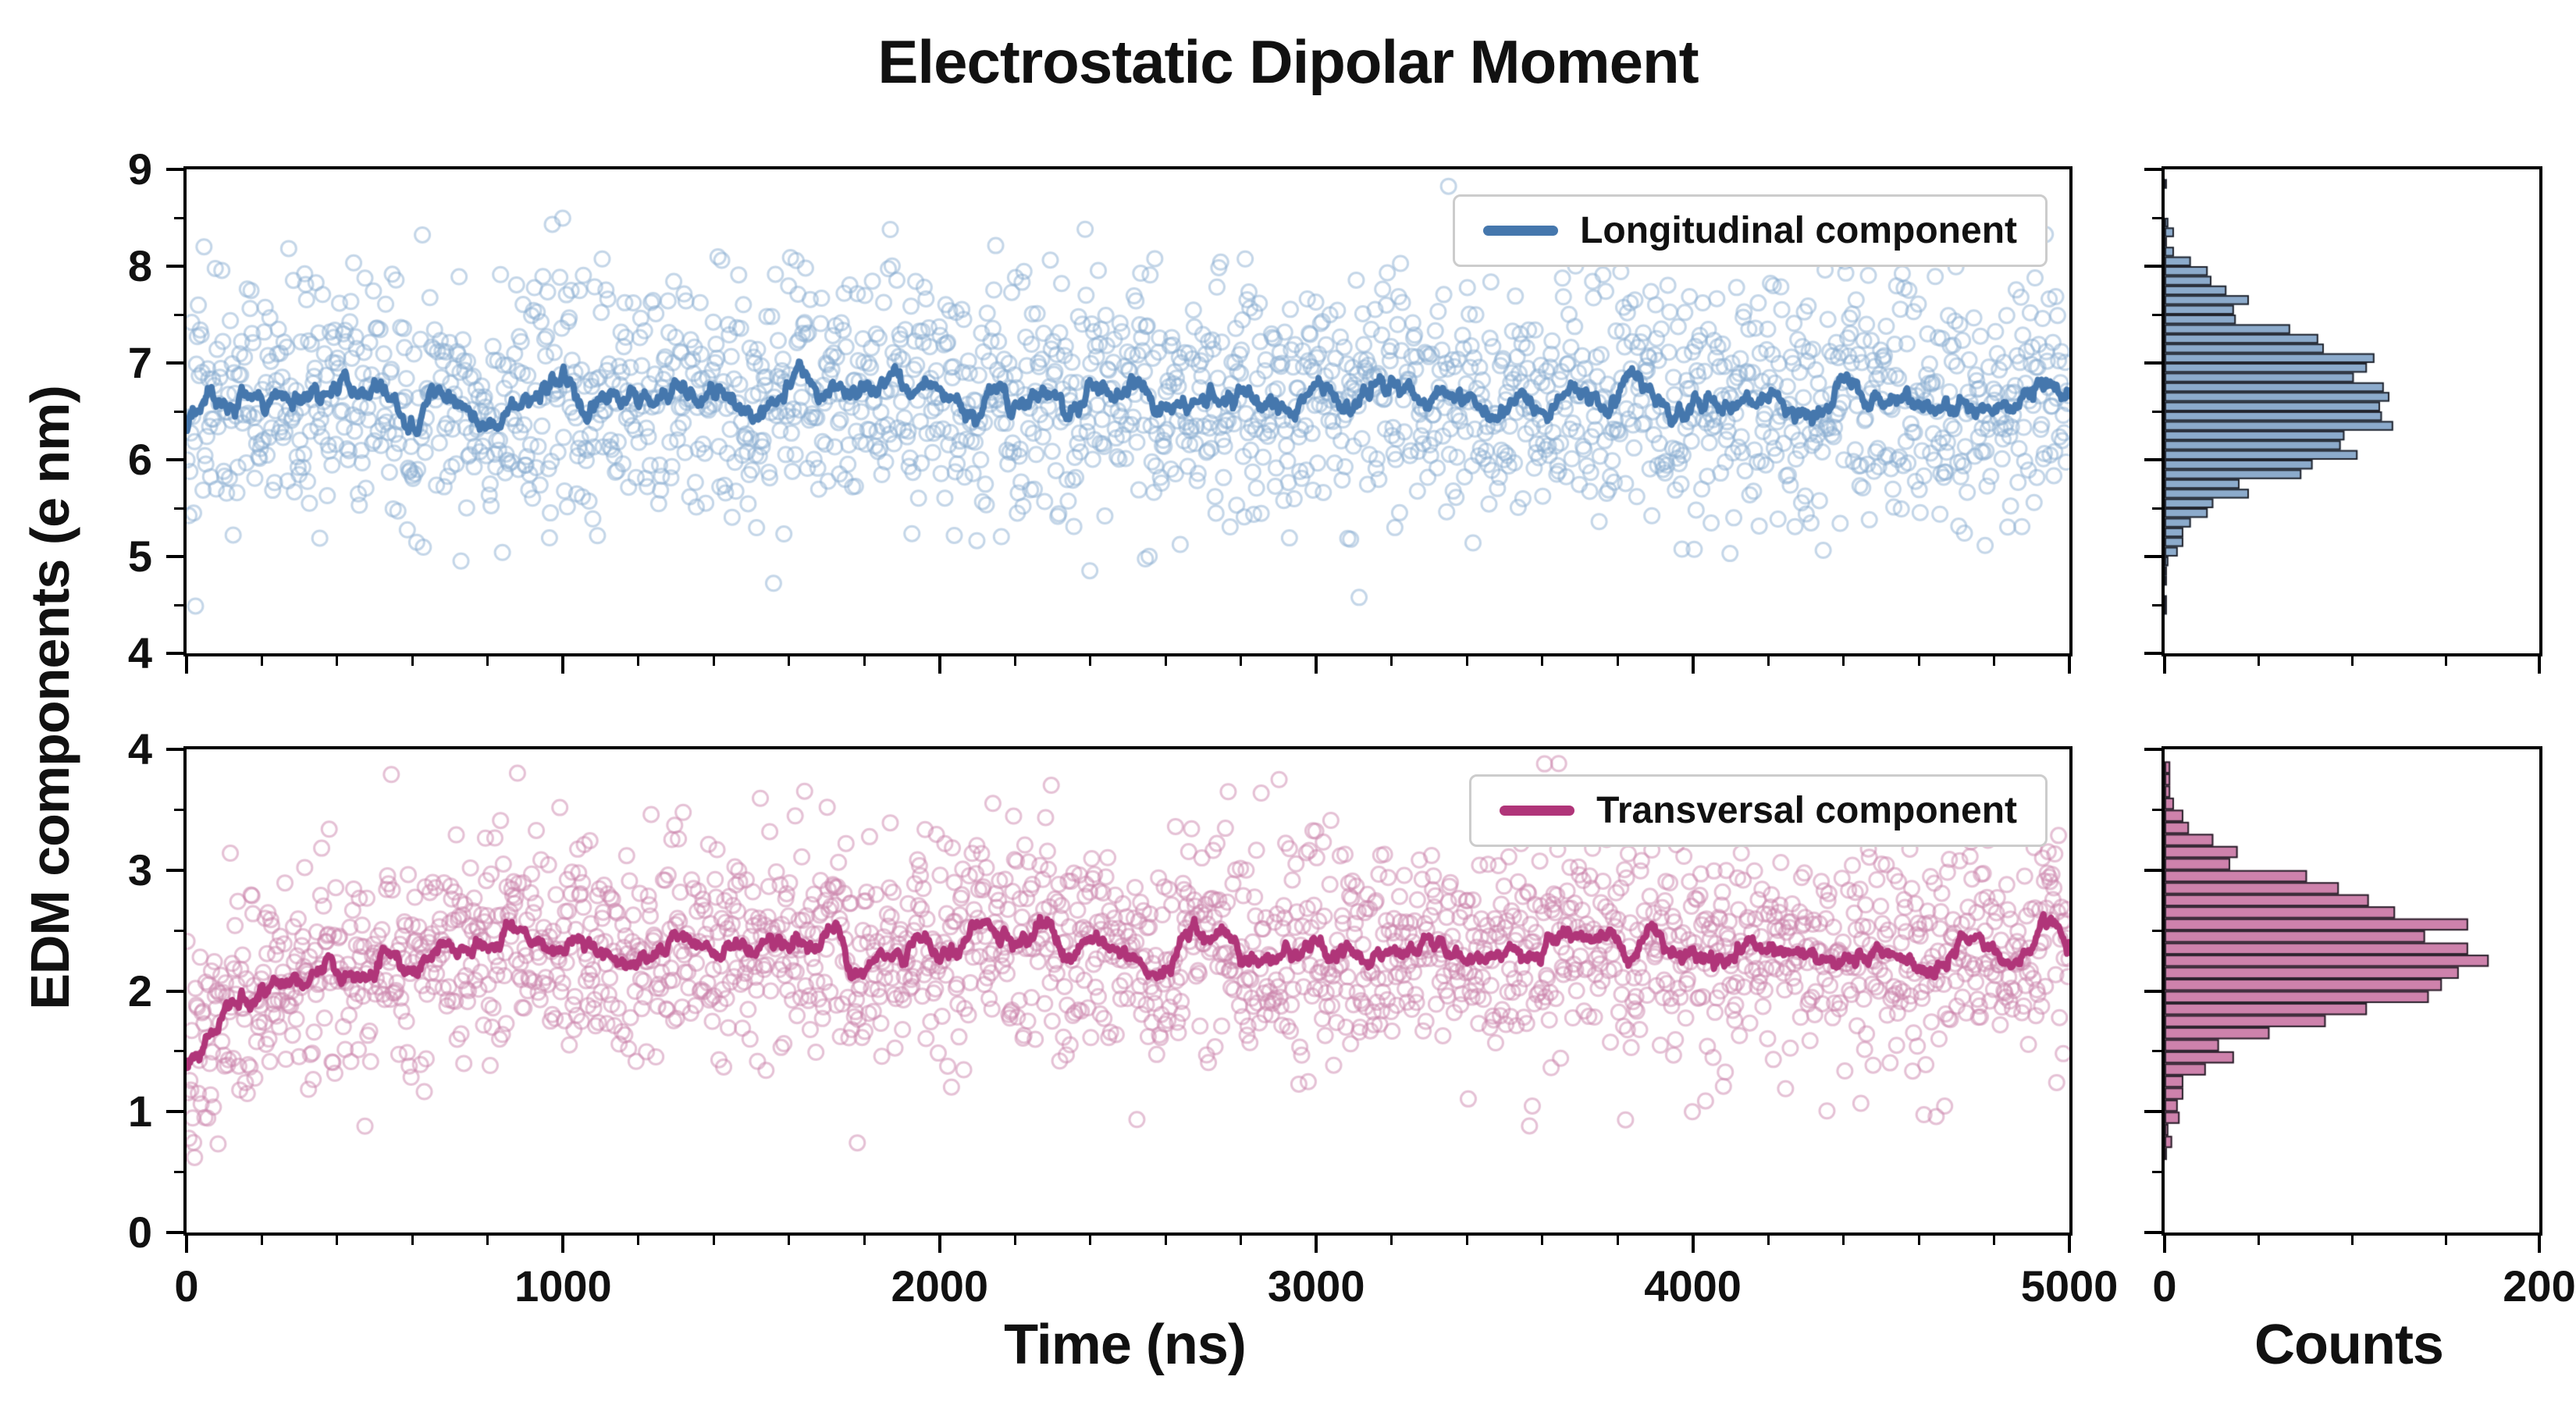 The height and width of the screenshot is (1405, 2576). Describe the element at coordinates (1125, 1345) in the screenshot. I see `x-axis-label: Time (ns)` at that location.